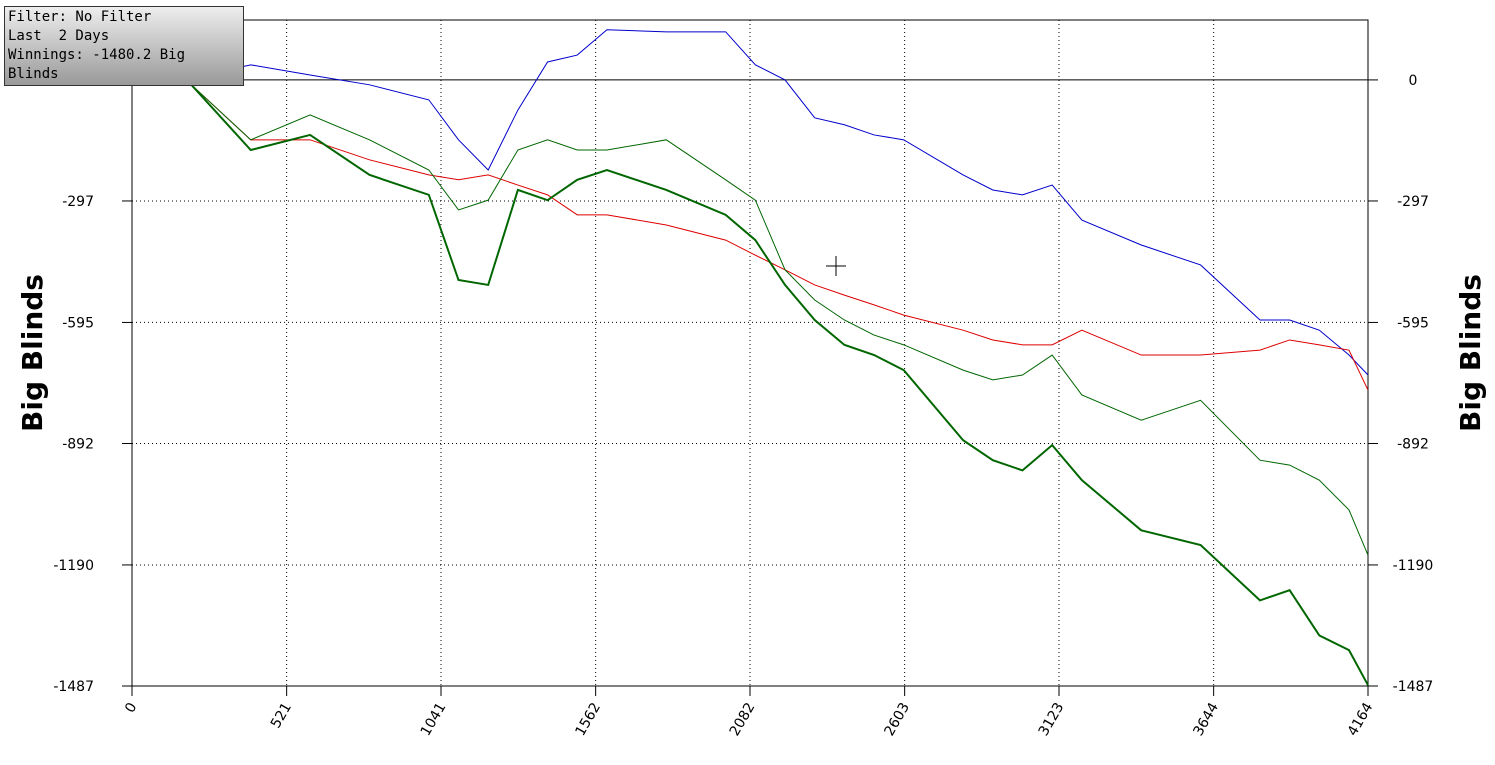  What do you see at coordinates (73, 687) in the screenshot?
I see `y-tick-label: -1487` at bounding box center [73, 687].